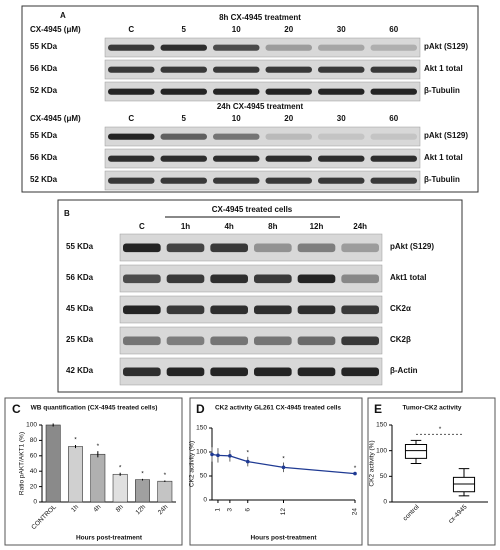 The height and width of the screenshot is (550, 500). I want to click on panel-letter: D, so click(200, 409).